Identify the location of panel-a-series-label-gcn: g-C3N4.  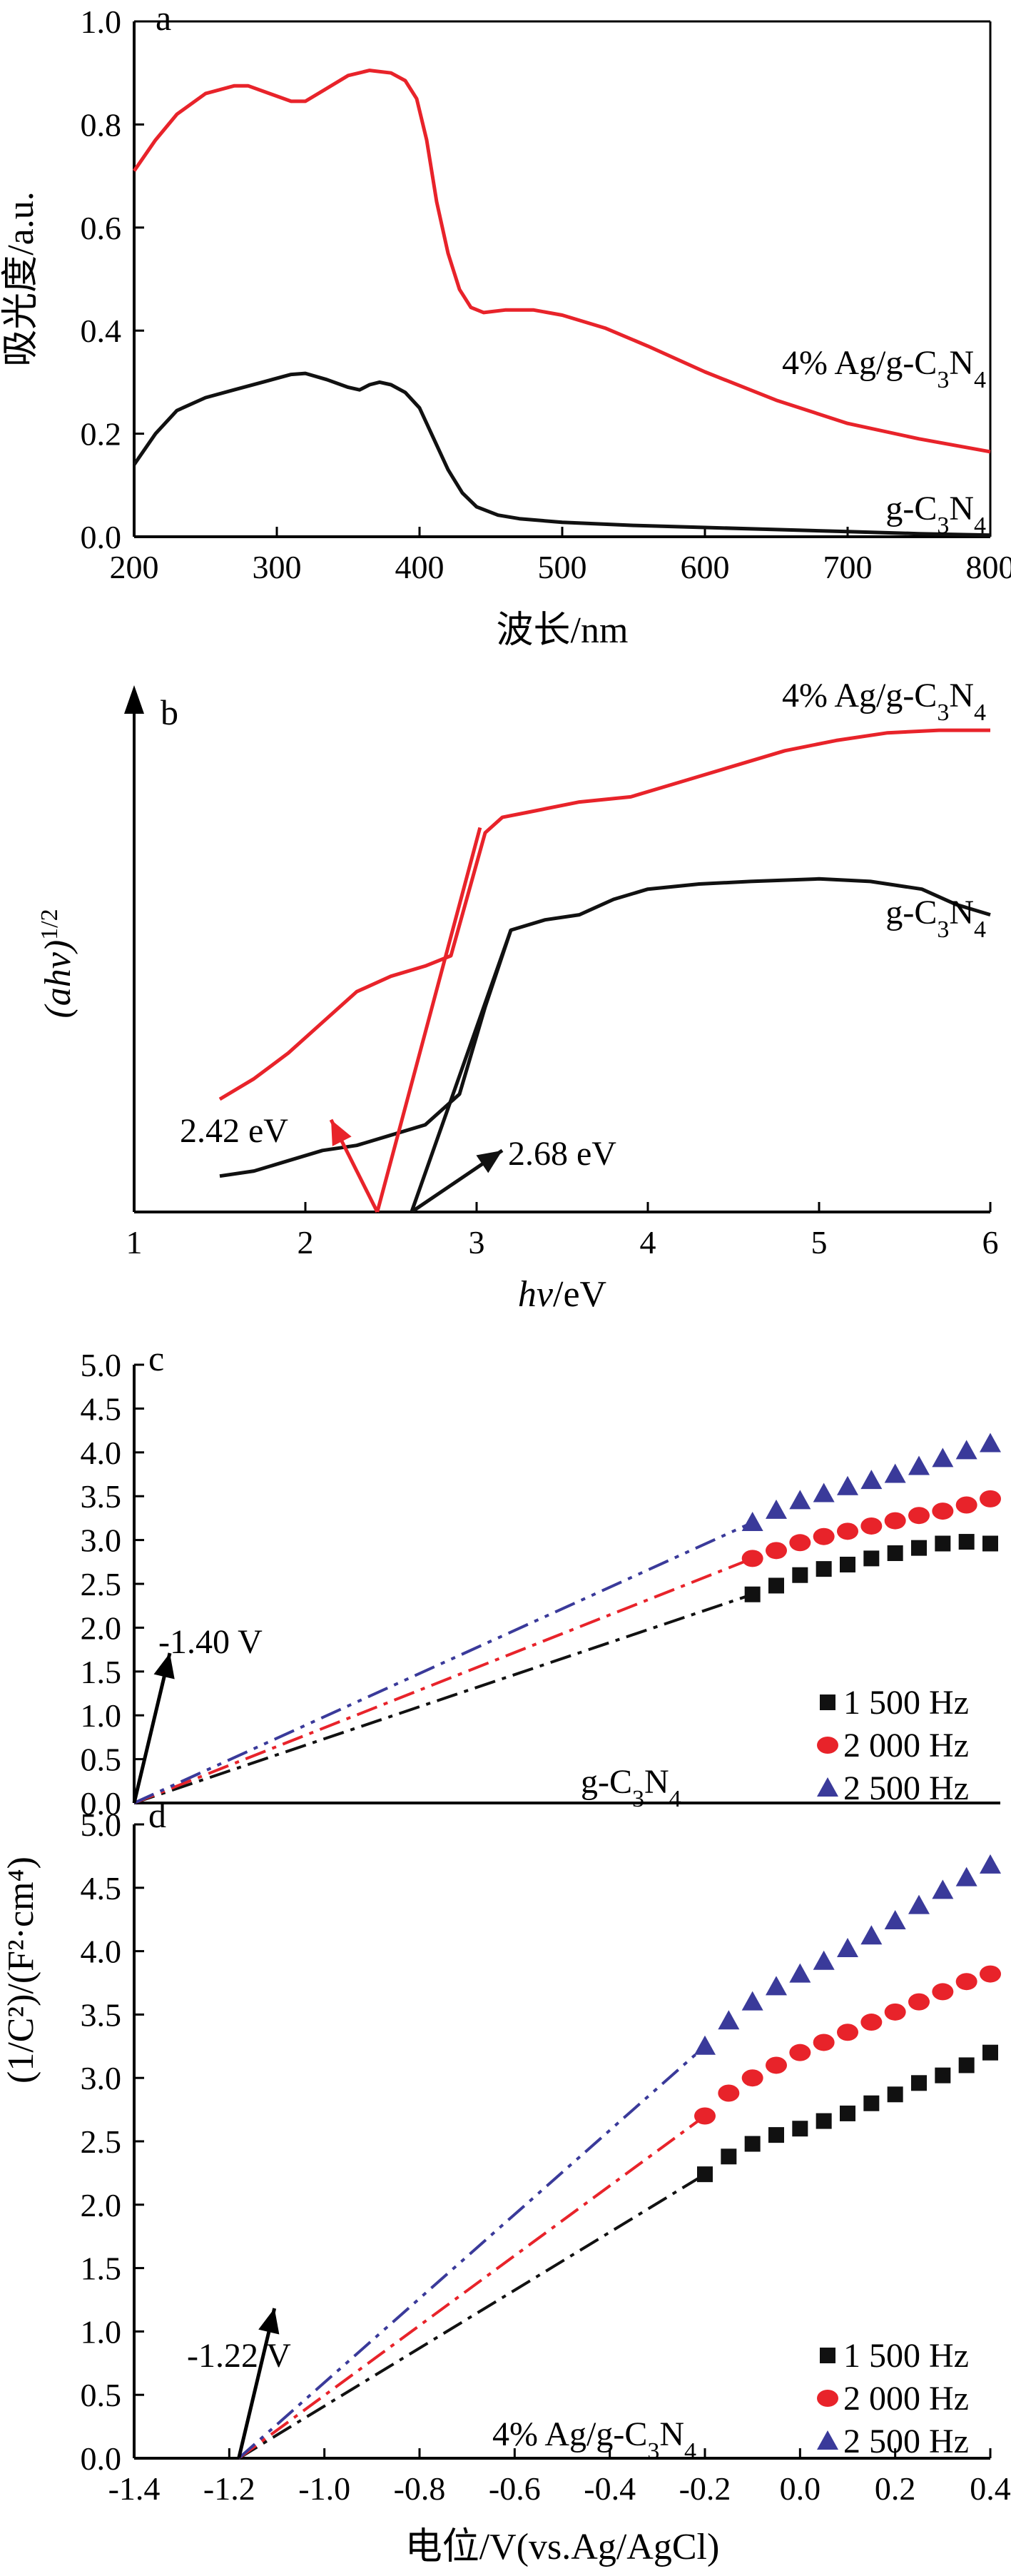
(935, 514).